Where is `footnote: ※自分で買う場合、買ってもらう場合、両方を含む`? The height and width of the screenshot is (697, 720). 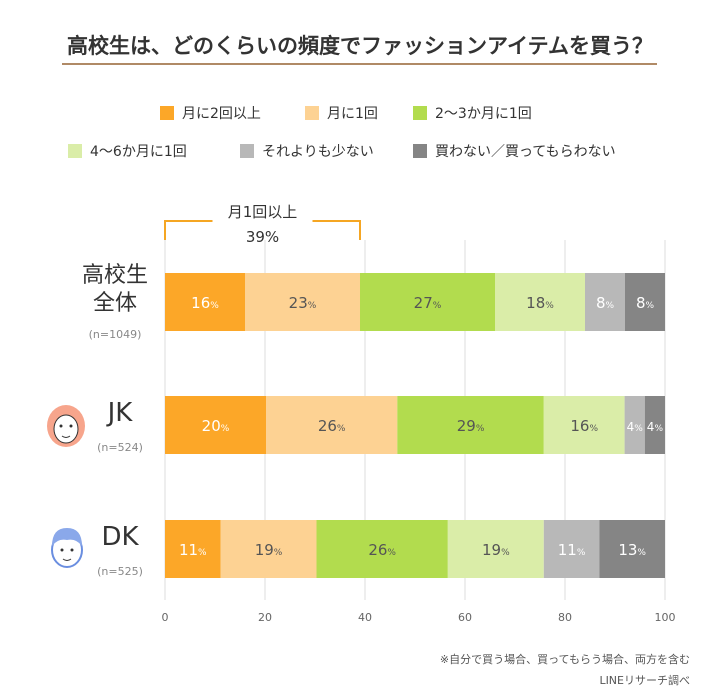 footnote: ※自分で買う場合、買ってもらう場合、両方を含む is located at coordinates (564, 659).